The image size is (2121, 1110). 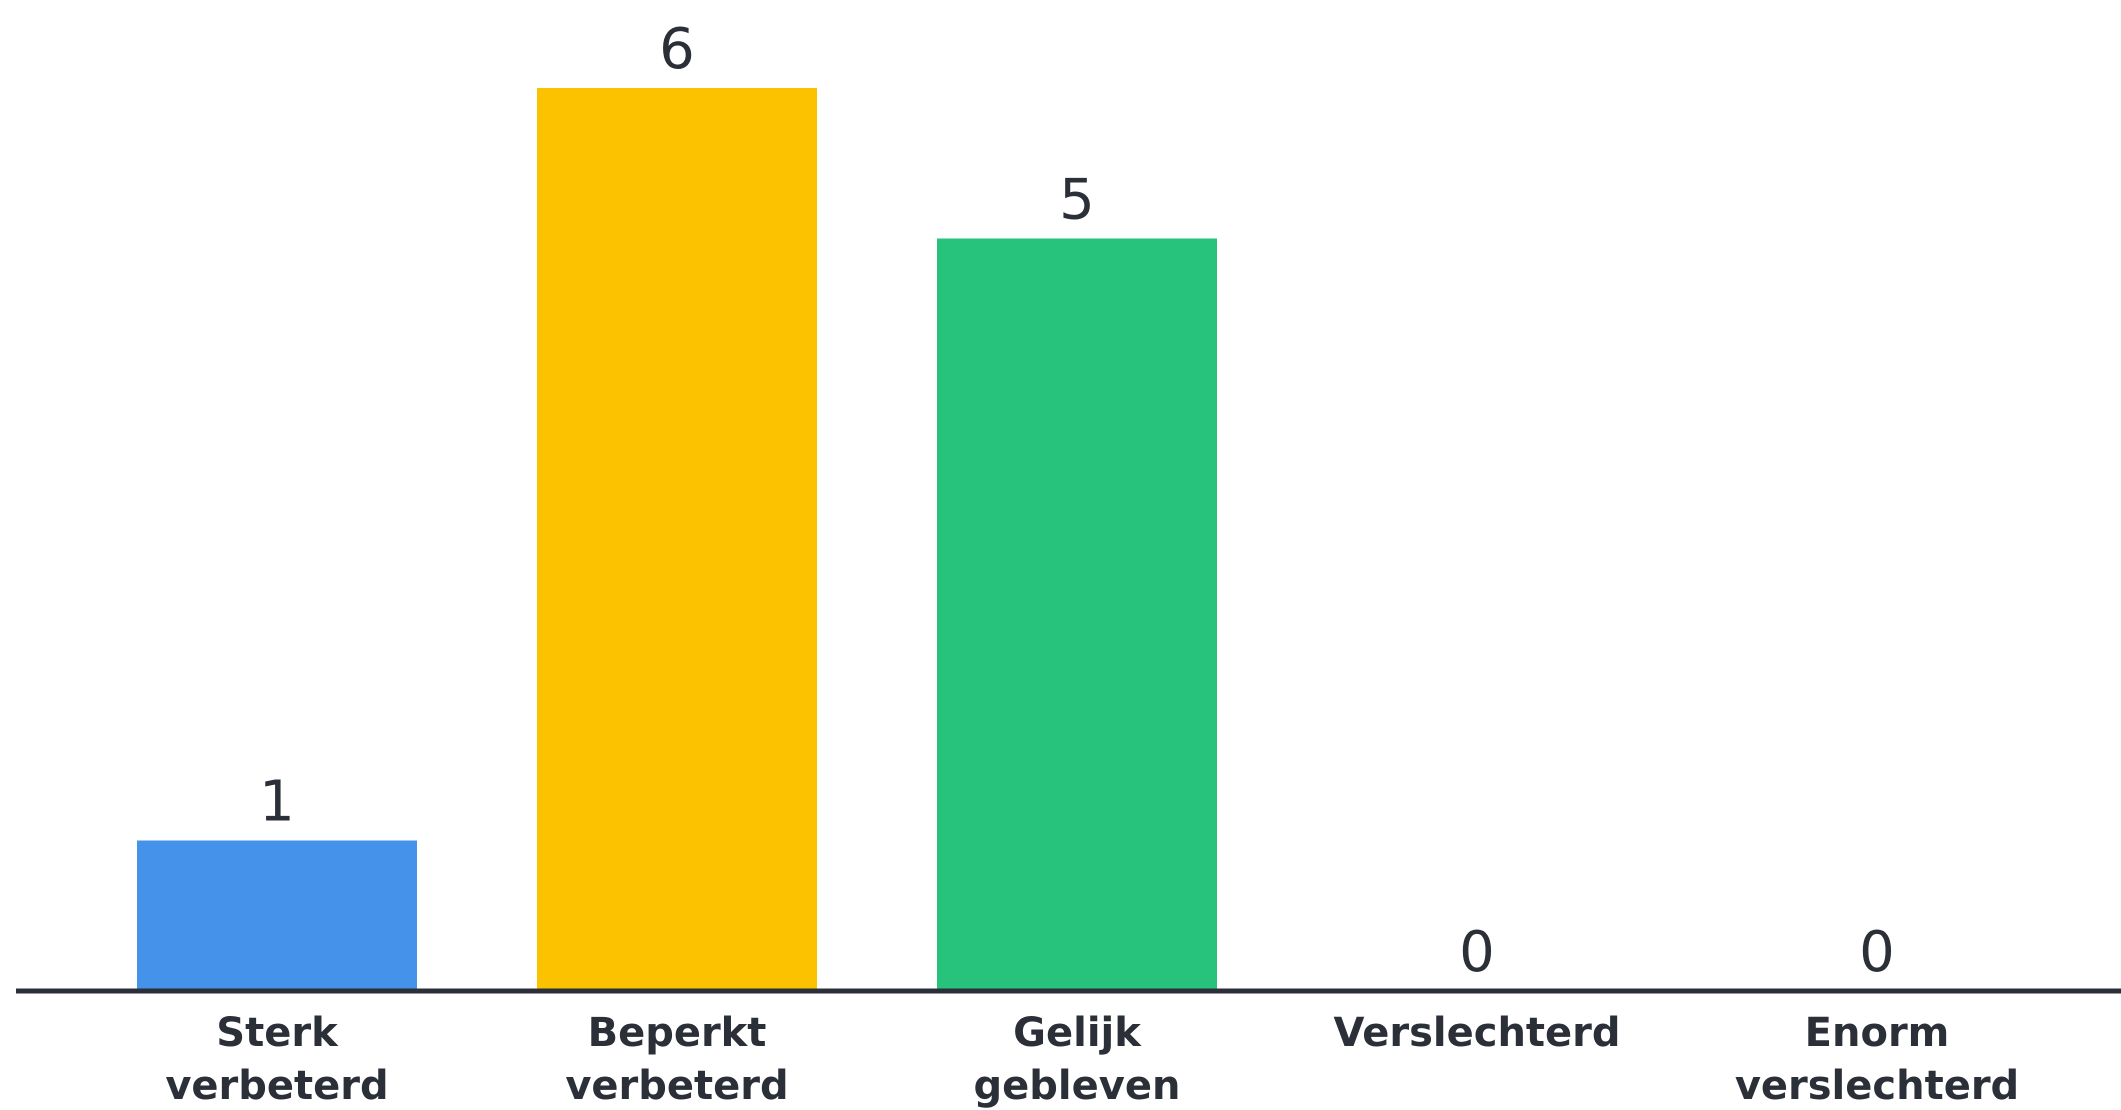 I want to click on bar-beperkt-verbeterd, so click(x=677, y=539).